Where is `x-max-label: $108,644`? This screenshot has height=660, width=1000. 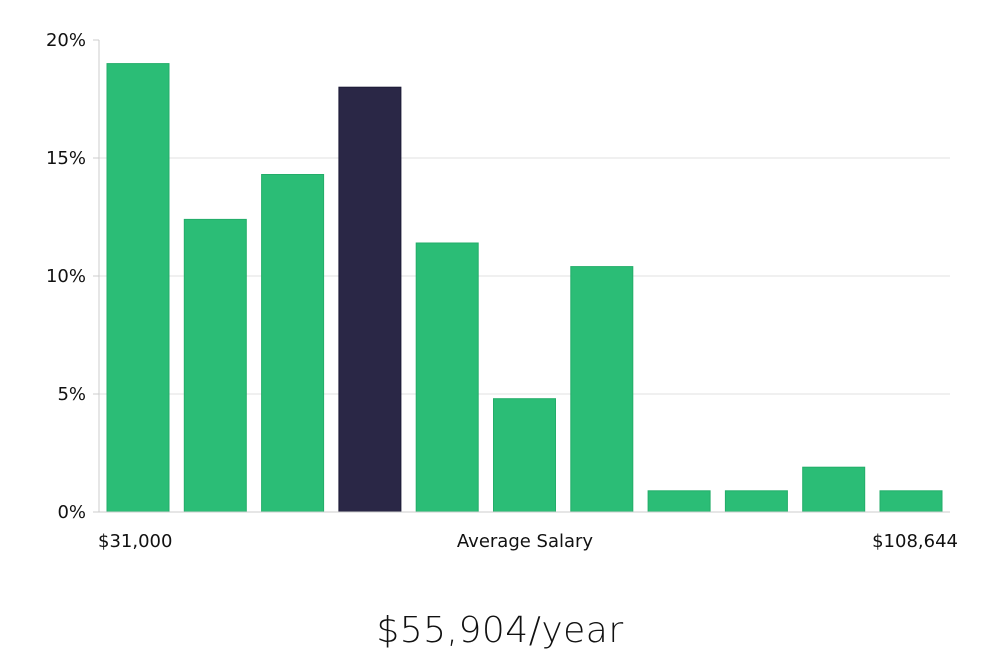
x-max-label: $108,644 is located at coordinates (915, 541).